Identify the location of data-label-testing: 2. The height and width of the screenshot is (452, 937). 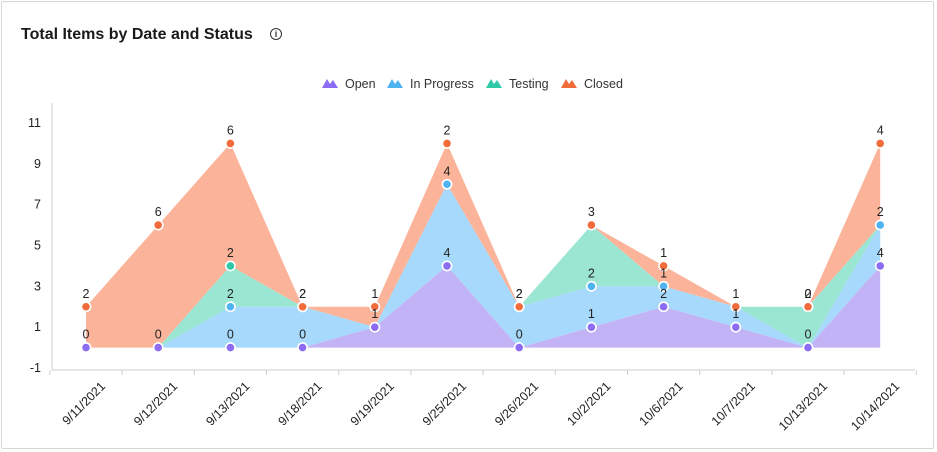
(230, 253).